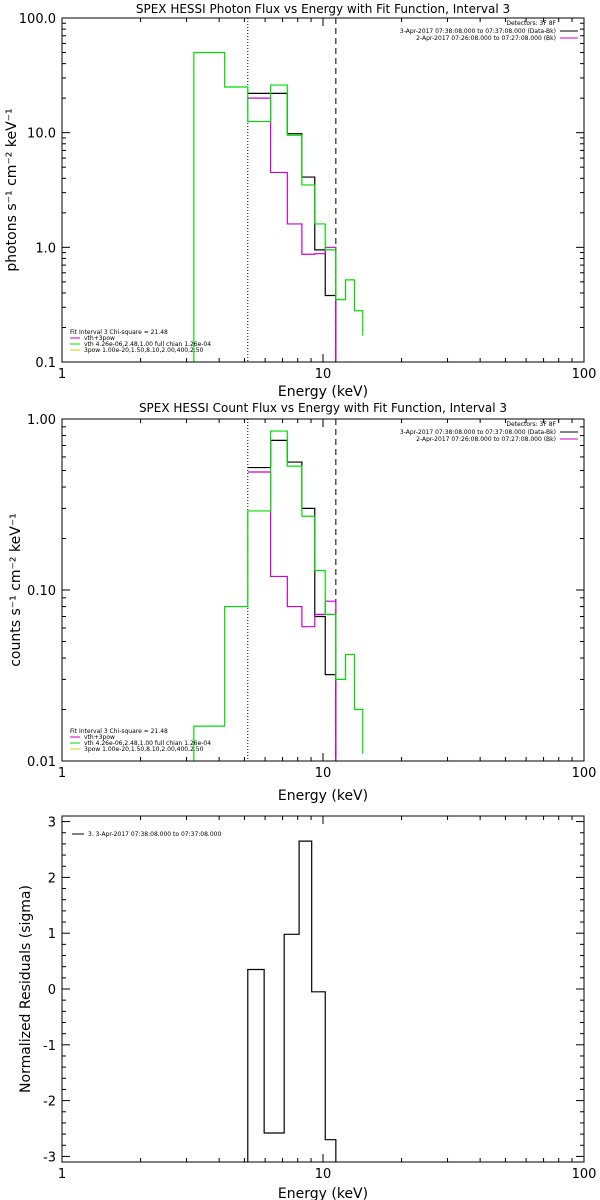 The height and width of the screenshot is (1200, 600). Describe the element at coordinates (52, 878) in the screenshot. I see `y-tick-label: 2` at that location.